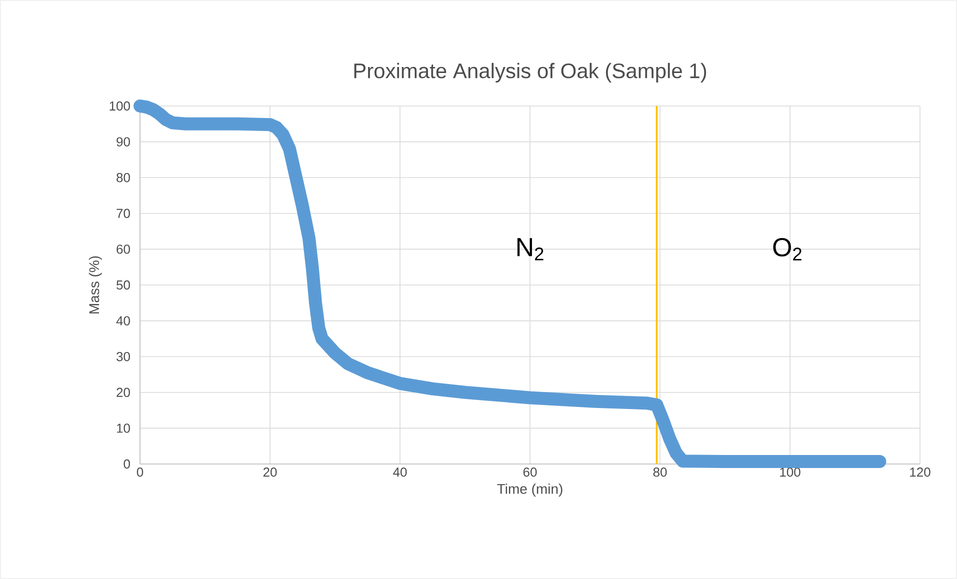  Describe the element at coordinates (400, 472) in the screenshot. I see `x-tick-label: 40` at that location.